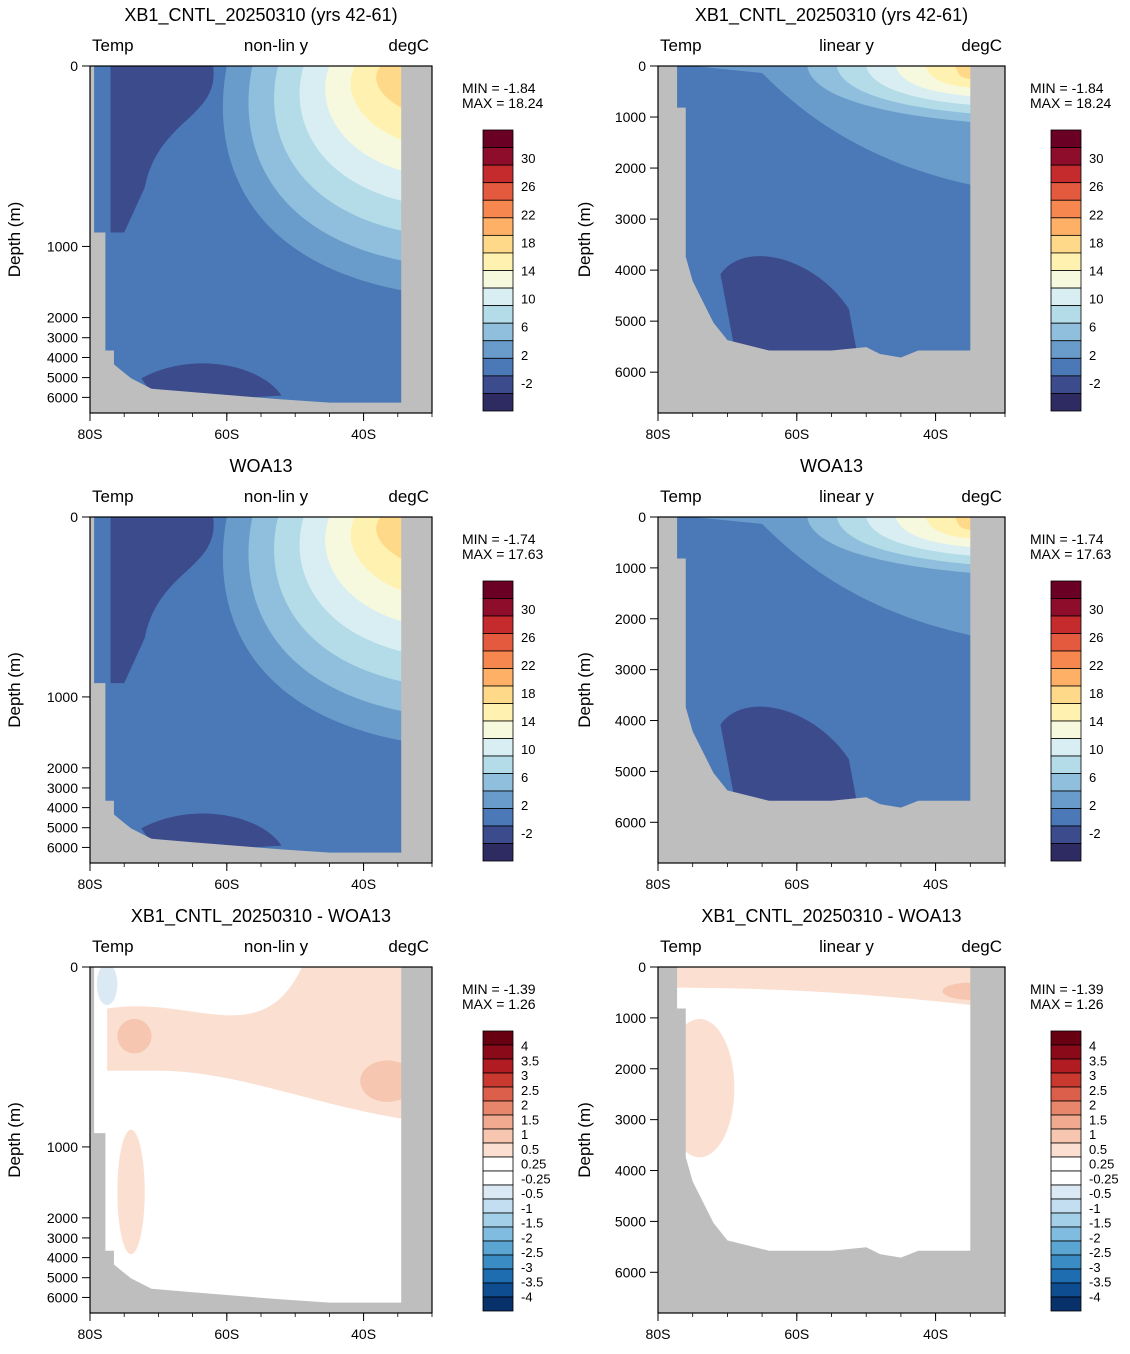 This screenshot has height=1354, width=1130. Describe the element at coordinates (831, 15) in the screenshot. I see `panel-title: XB1_CNTL_20250310 (yrs 42-61)` at that location.